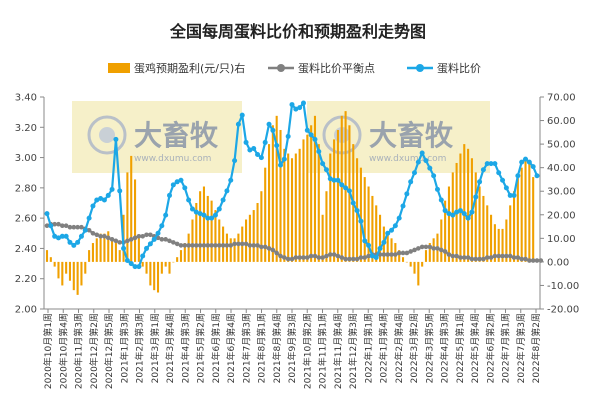  What do you see at coordinates (561, 168) in the screenshot?
I see `y-right-tick-label: 40.00` at bounding box center [561, 168].